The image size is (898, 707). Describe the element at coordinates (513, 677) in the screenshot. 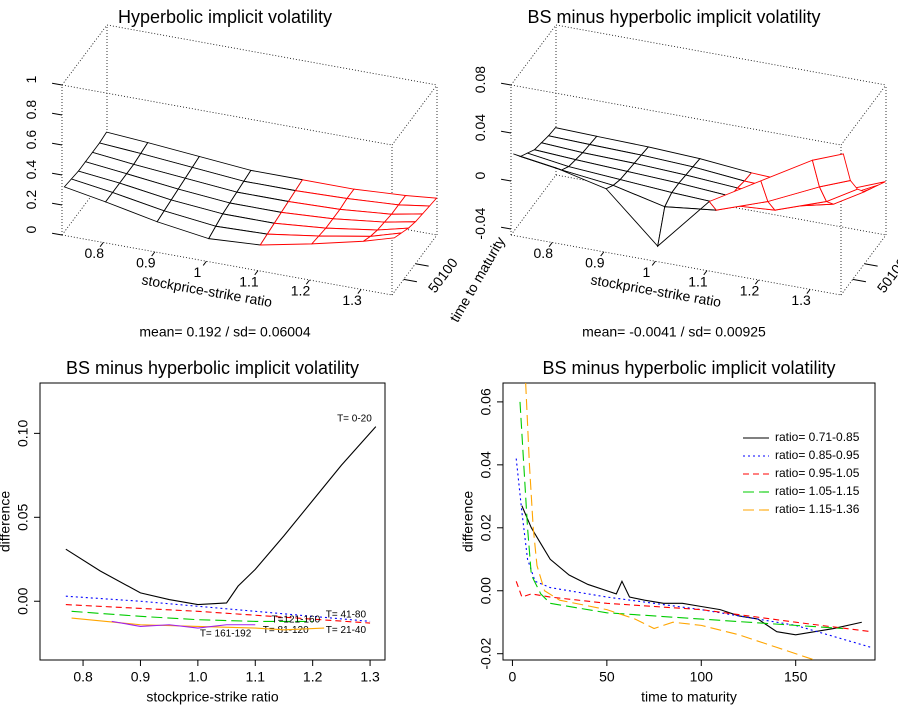

I see `x-tick-label: 0` at that location.